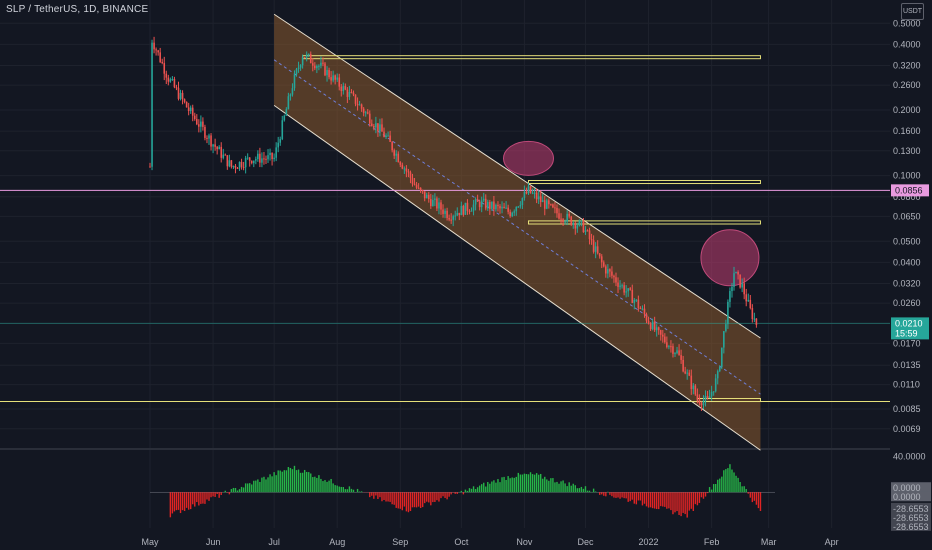  I want to click on current-price-tag, so click(910, 328).